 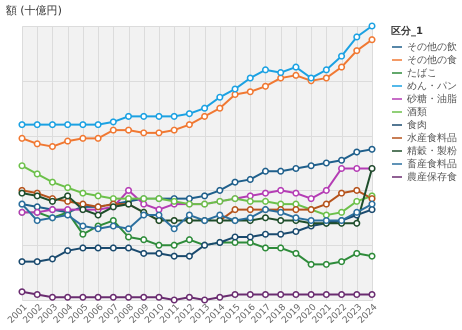 What do you see at coordinates (417, 125) in the screenshot?
I see `legend-label: 食肉` at bounding box center [417, 125].